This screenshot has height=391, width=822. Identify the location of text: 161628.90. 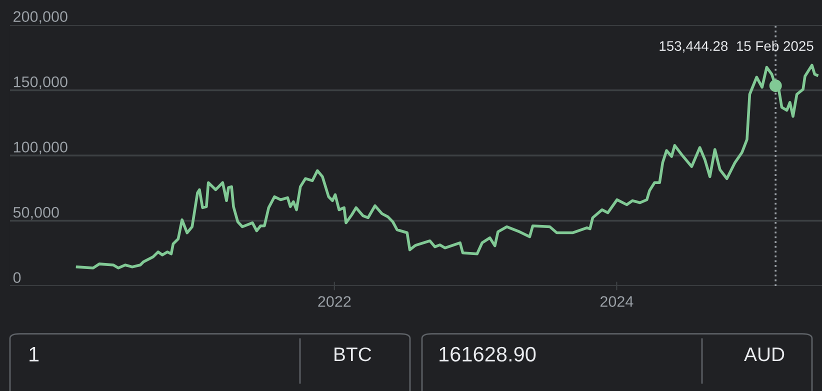
(488, 354).